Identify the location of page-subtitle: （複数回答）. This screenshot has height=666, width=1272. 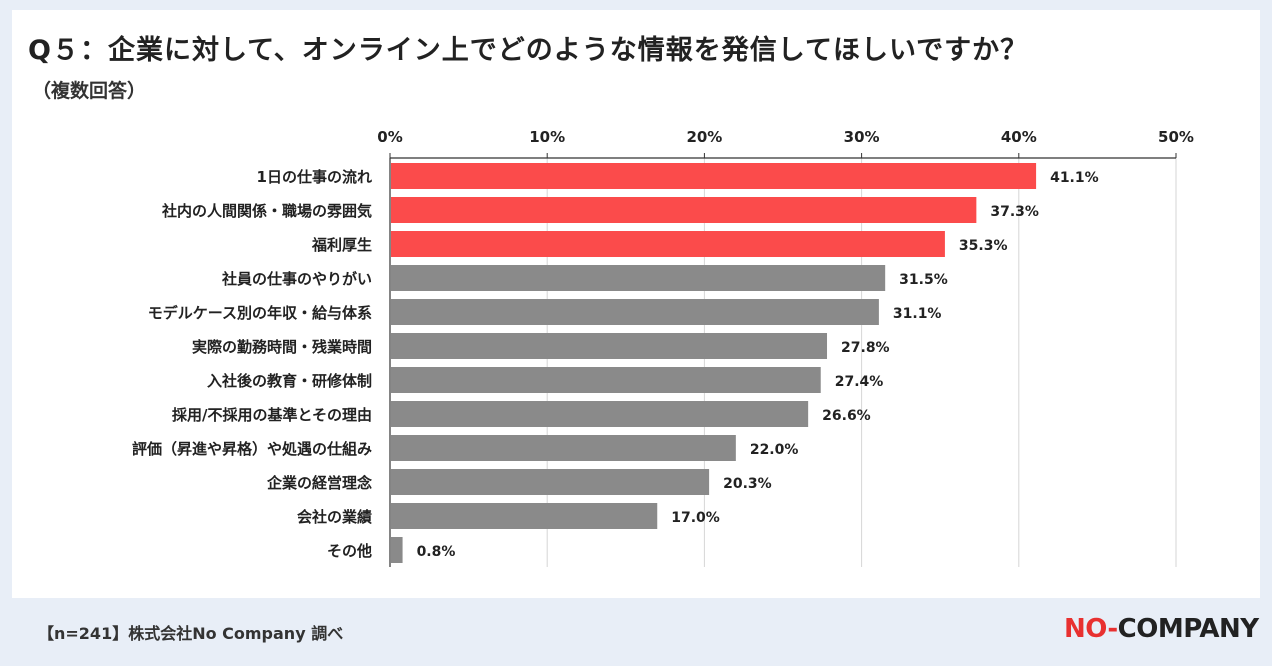
(89, 91).